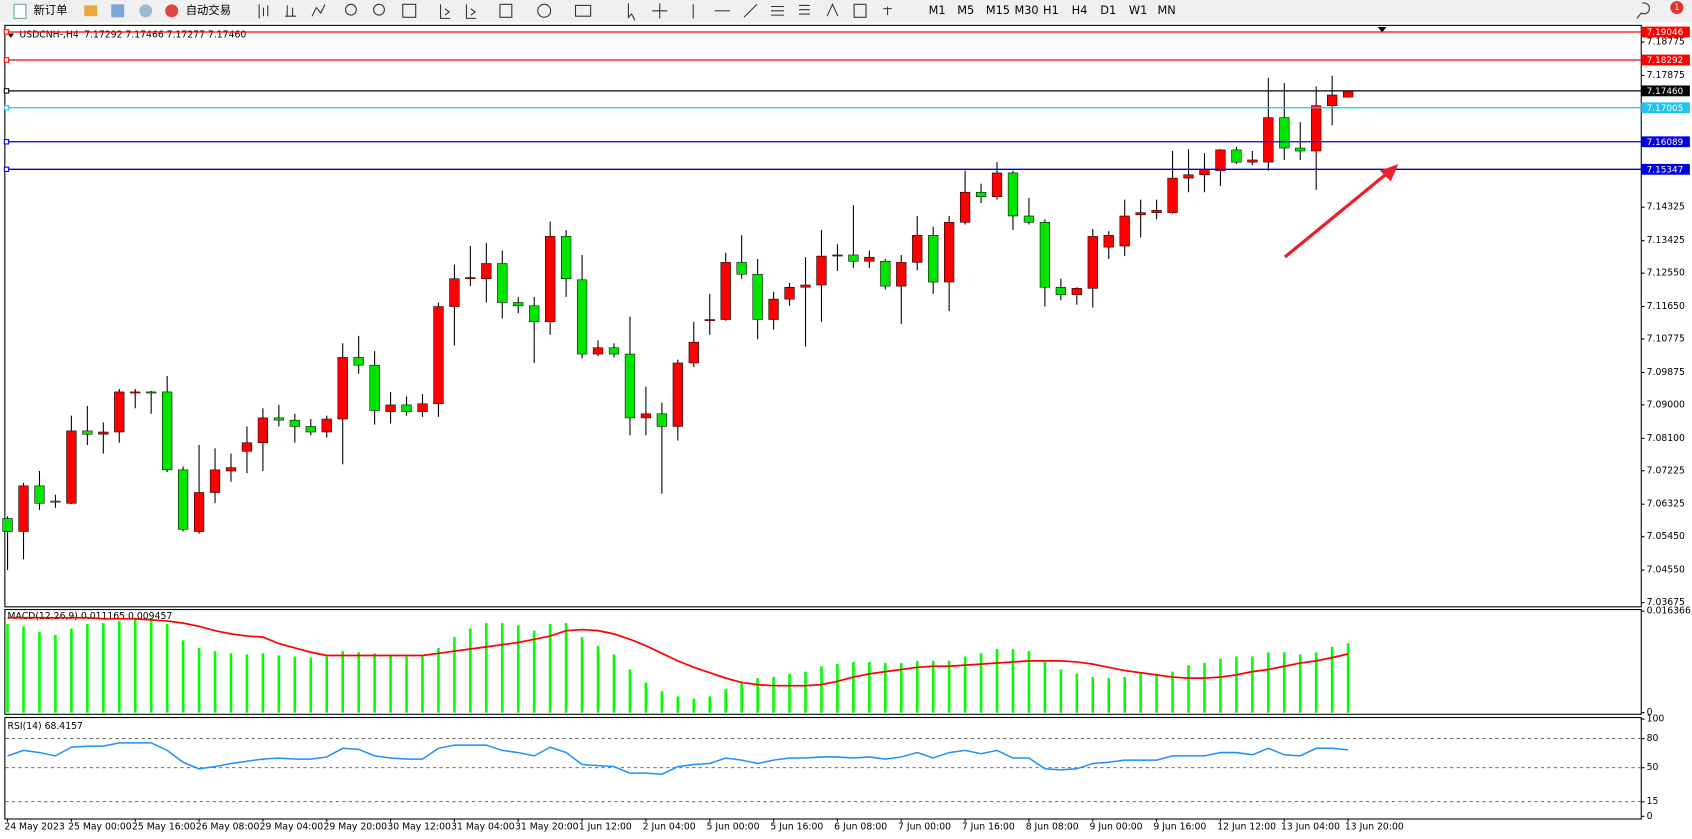 The image size is (1692, 839). I want to click on x-tick-label: 5 Jun 00:00, so click(733, 827).